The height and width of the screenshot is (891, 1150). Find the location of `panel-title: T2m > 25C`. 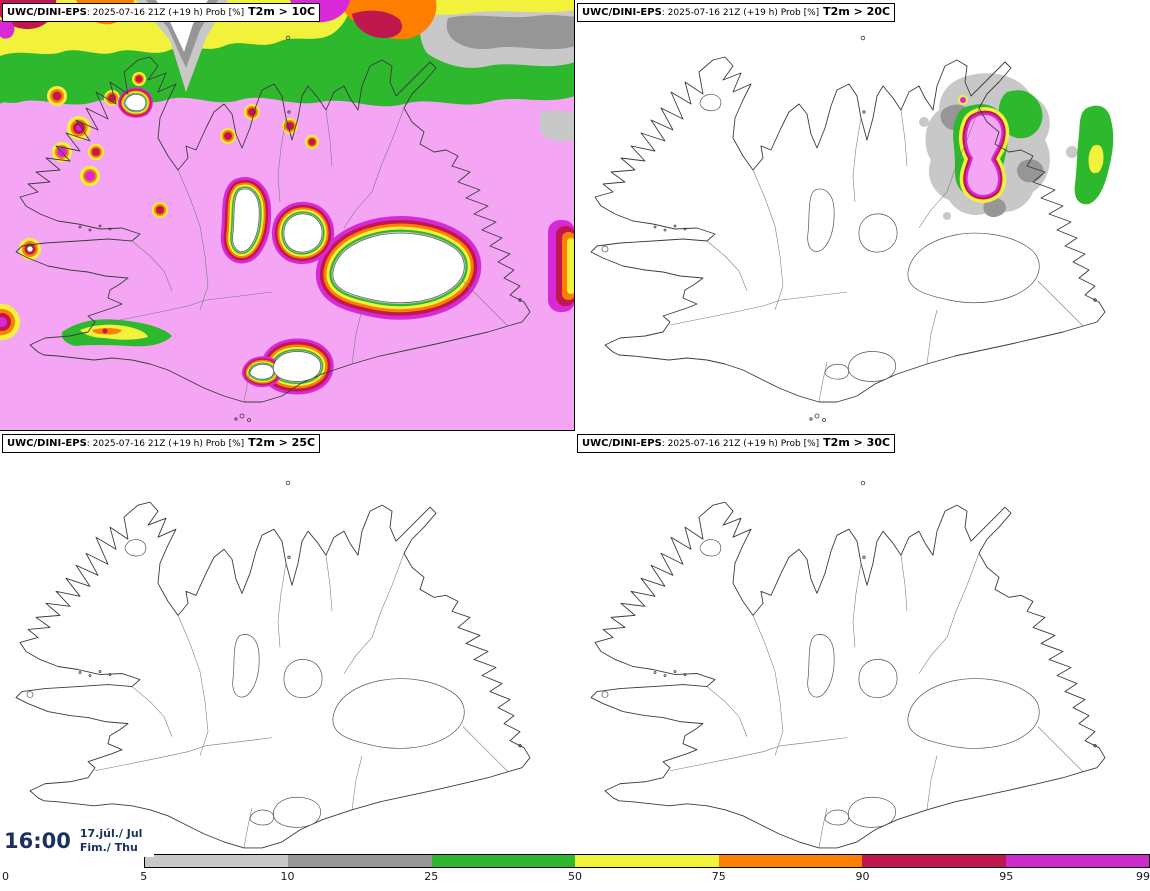

panel-title: T2m > 25C is located at coordinates (282, 442).